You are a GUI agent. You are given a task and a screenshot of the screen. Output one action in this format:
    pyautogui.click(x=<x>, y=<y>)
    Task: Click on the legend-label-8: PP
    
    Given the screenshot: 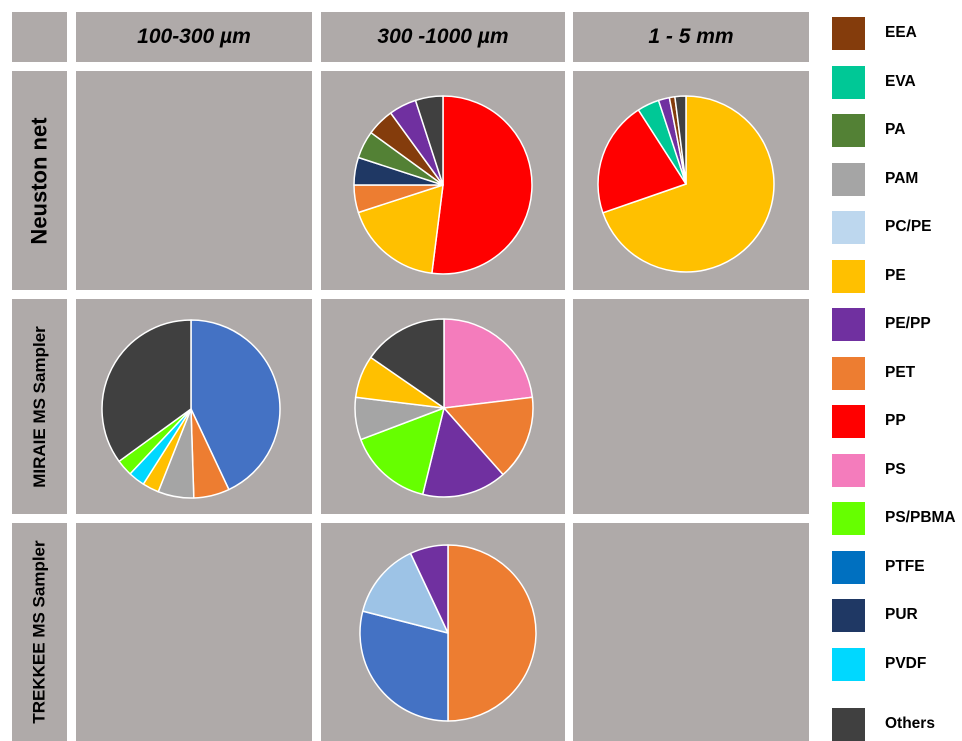 What is the action you would take?
    pyautogui.click(x=895, y=420)
    